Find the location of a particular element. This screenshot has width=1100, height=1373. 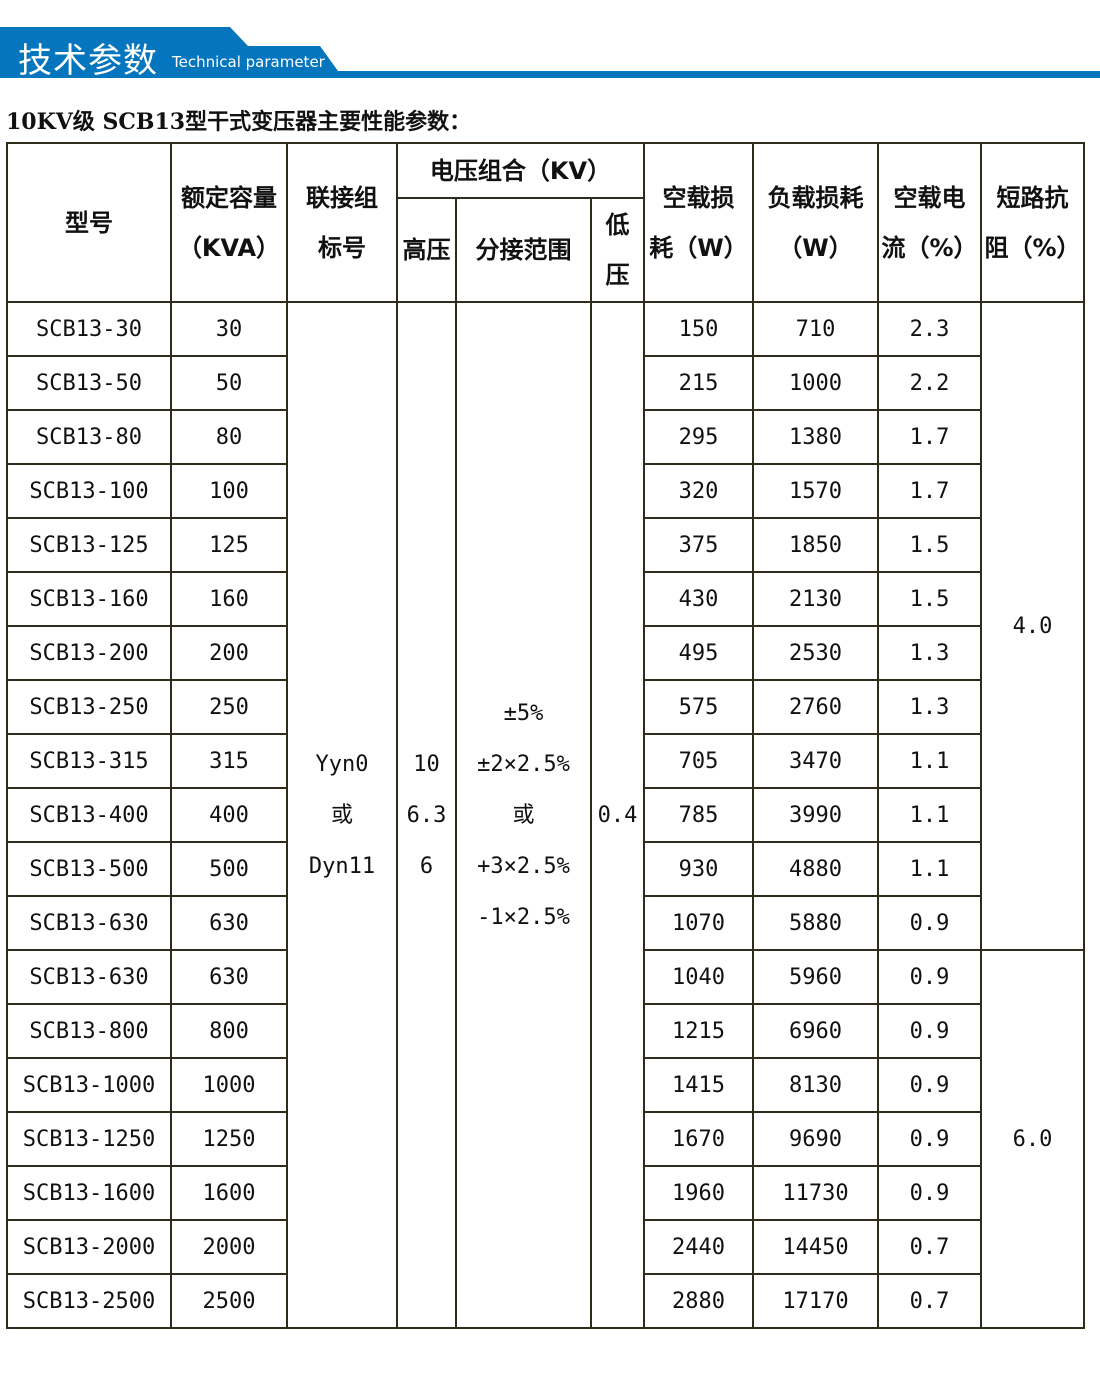

group-cell-line: Dyn11 is located at coordinates (342, 866).